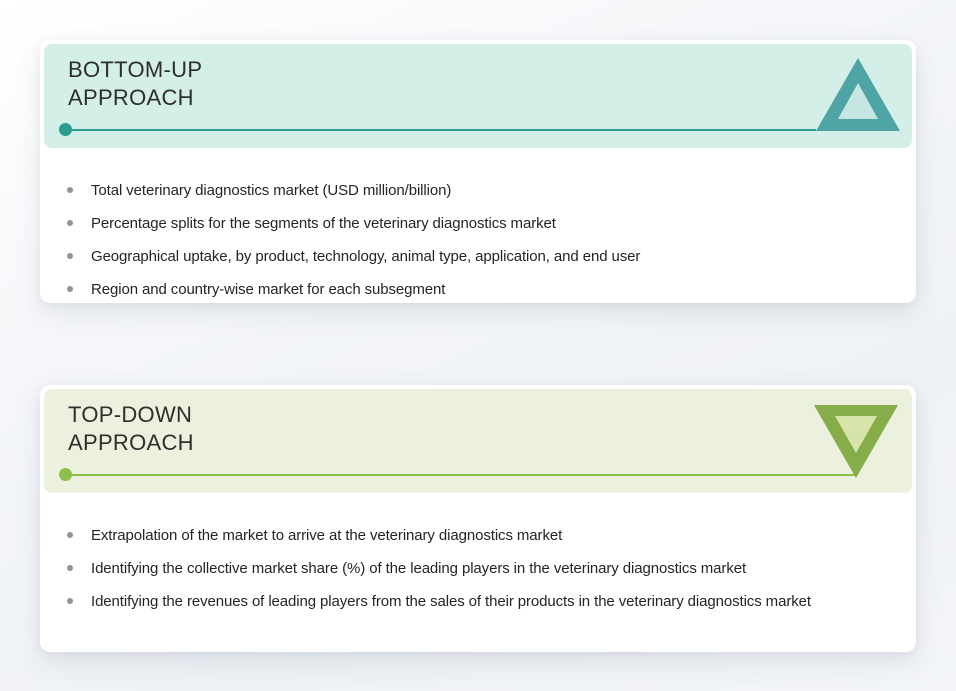 This screenshot has height=691, width=956. Describe the element at coordinates (858, 94) in the screenshot. I see `triangle-up-icon` at that location.